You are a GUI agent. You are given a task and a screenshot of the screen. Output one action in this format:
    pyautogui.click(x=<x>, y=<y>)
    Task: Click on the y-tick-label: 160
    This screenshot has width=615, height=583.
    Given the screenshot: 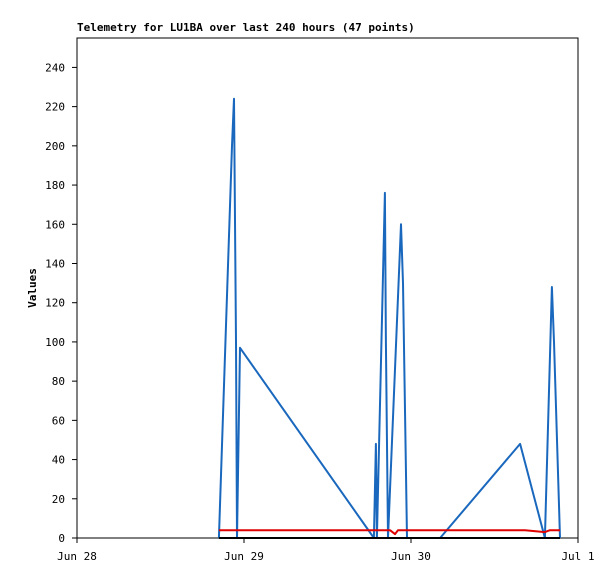 What is the action you would take?
    pyautogui.click(x=55, y=224)
    